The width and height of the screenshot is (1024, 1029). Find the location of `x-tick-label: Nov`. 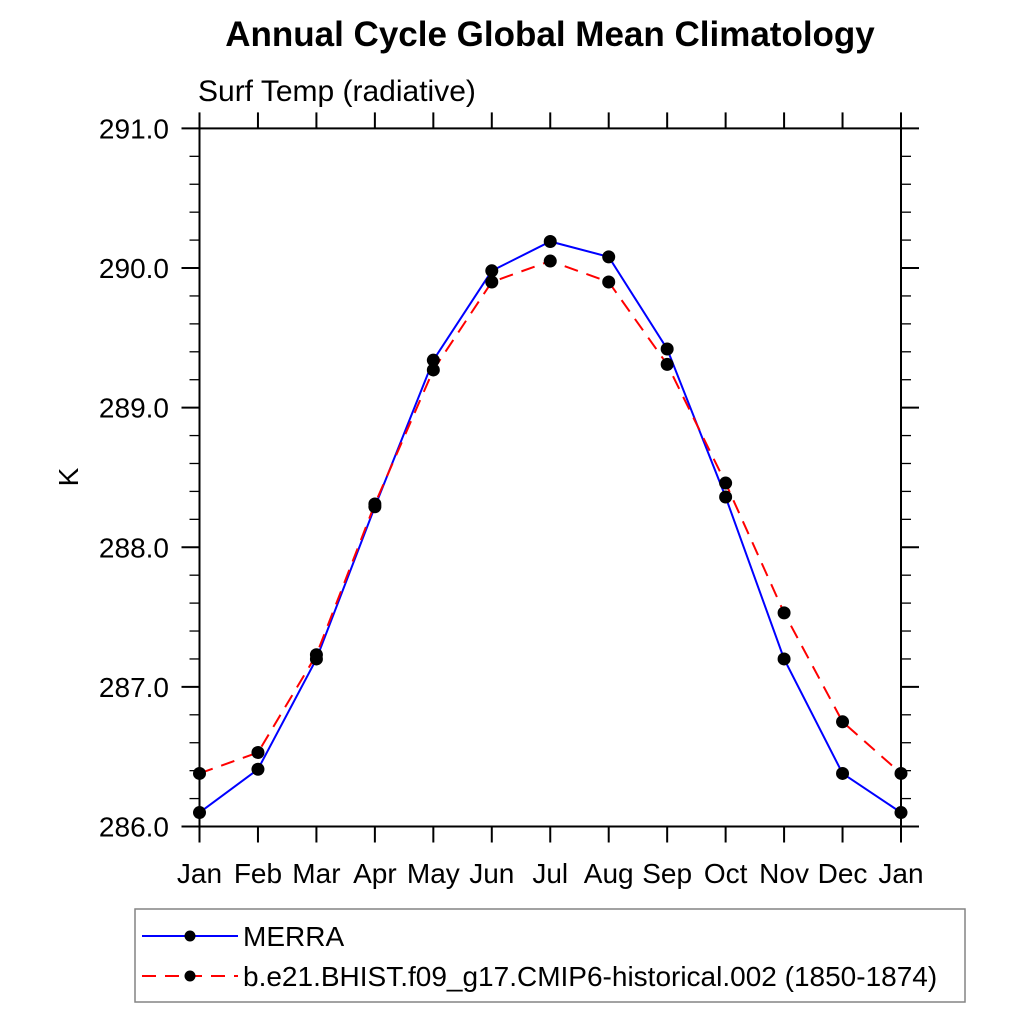

x-tick-label: Nov is located at coordinates (784, 873).